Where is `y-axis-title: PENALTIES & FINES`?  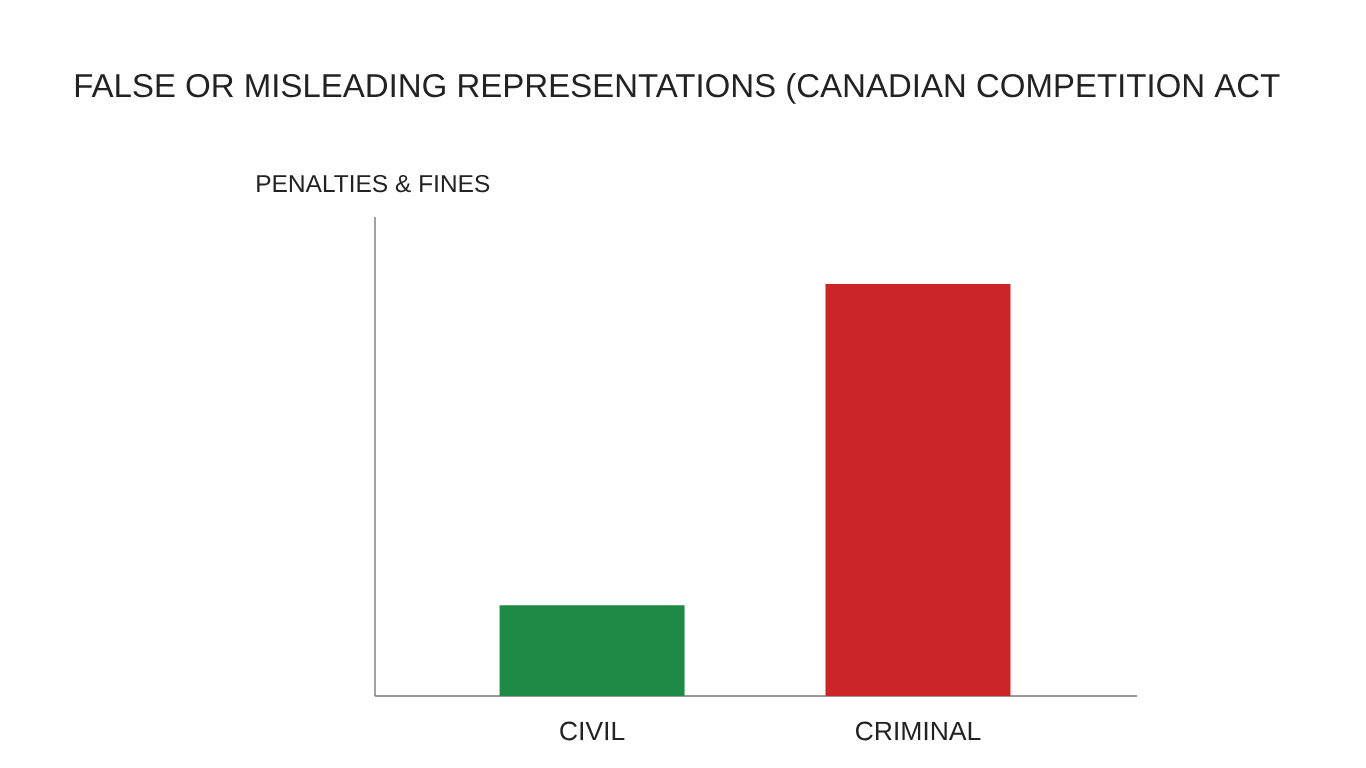
y-axis-title: PENALTIES & FINES is located at coordinates (373, 183).